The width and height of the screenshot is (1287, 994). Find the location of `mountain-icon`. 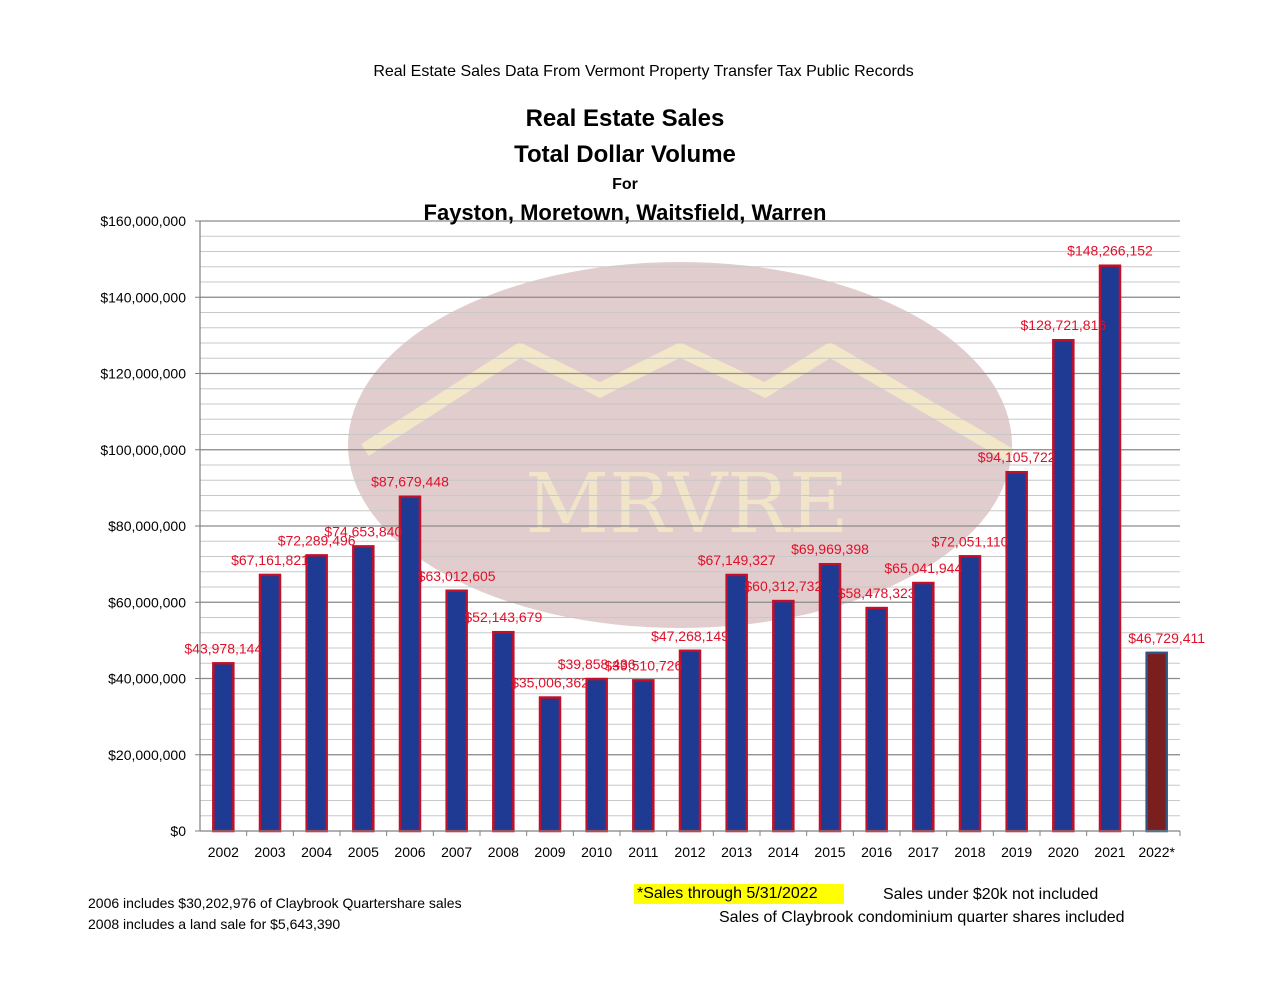

mountain-icon is located at coordinates (687, 401).